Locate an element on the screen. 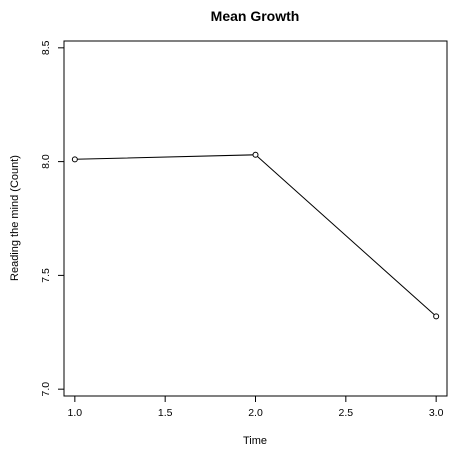 Image resolution: width=459 pixels, height=453 pixels. x-tick-label: 1.5 is located at coordinates (165, 413).